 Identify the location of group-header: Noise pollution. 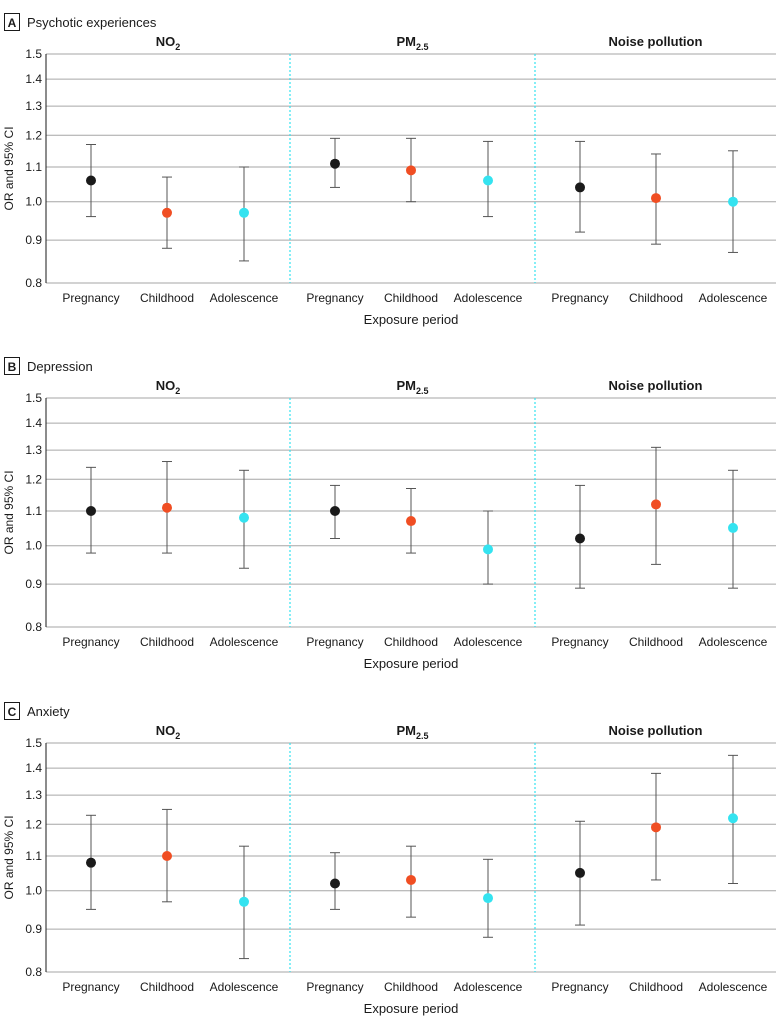
(656, 730).